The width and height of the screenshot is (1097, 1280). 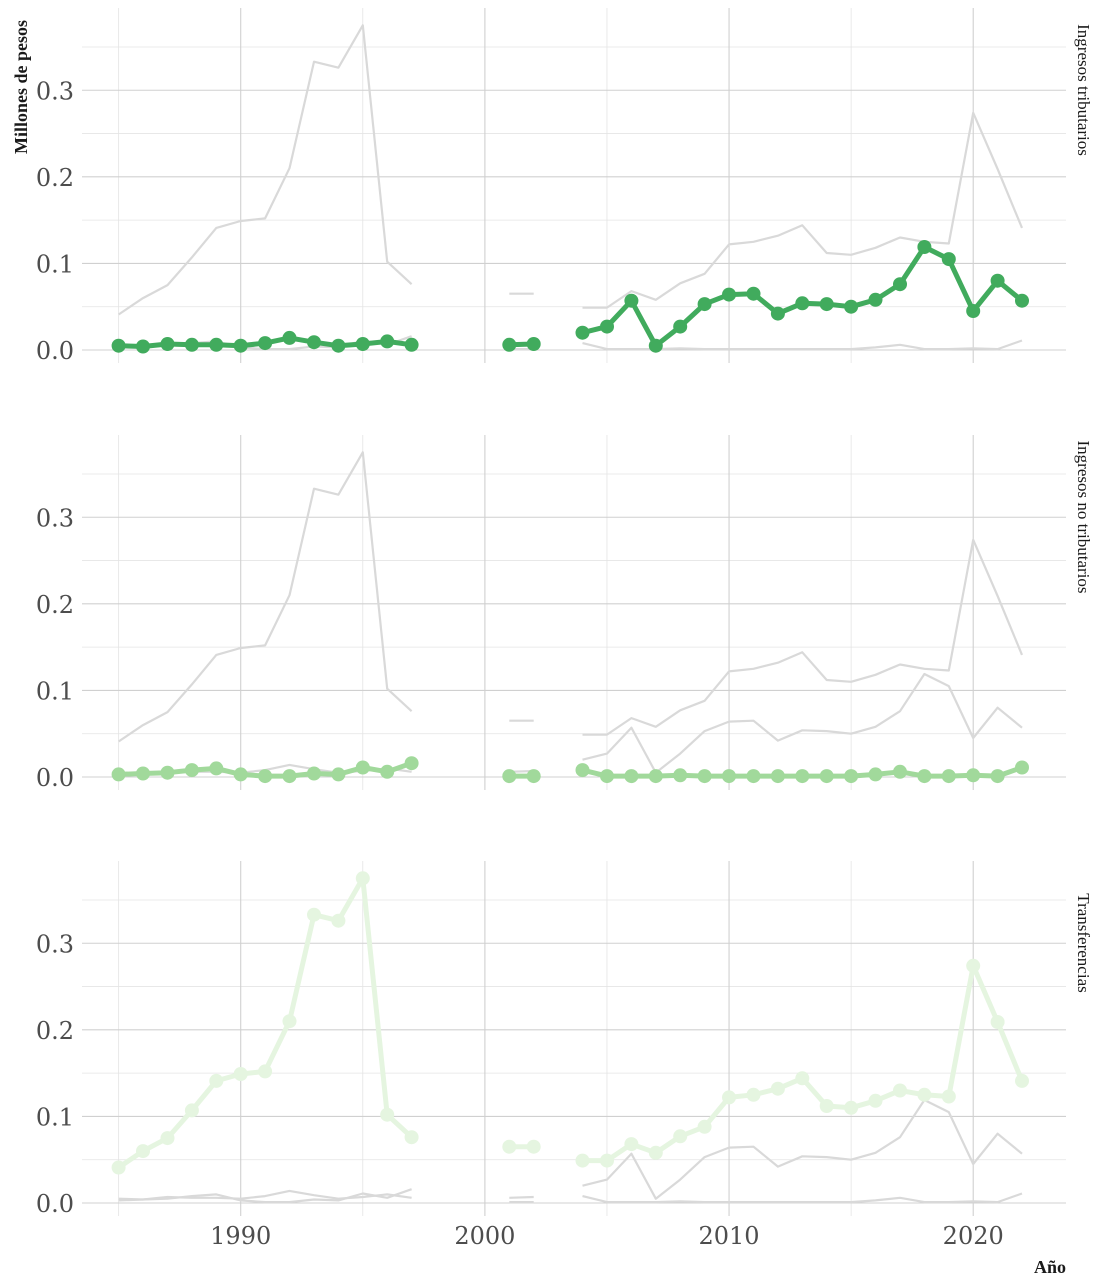 What do you see at coordinates (265, 1022) in the screenshot?
I see `series-line` at bounding box center [265, 1022].